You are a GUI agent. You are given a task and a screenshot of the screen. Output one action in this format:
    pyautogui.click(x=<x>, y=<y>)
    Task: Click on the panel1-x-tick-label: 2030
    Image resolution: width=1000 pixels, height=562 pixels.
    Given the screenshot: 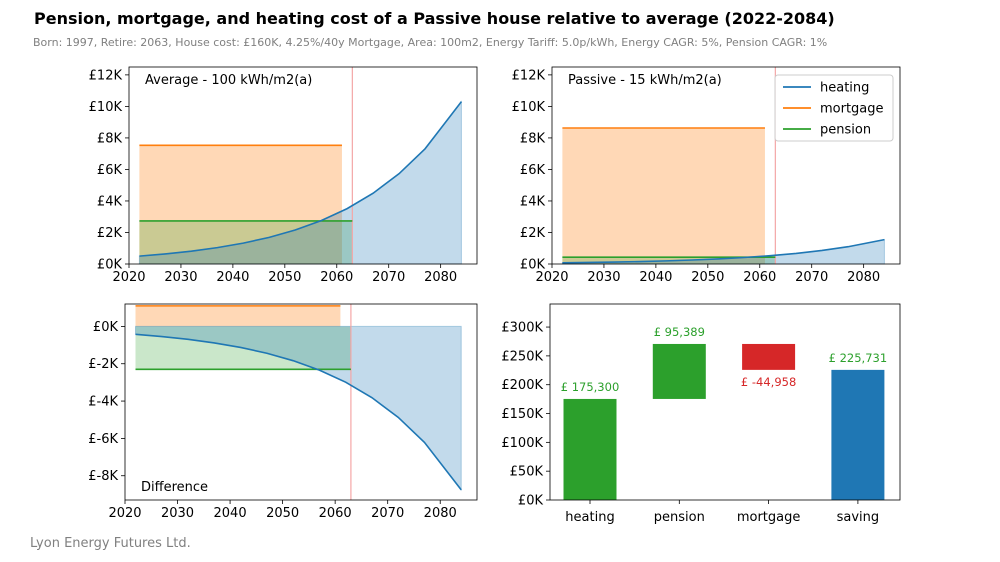 What is the action you would take?
    pyautogui.click(x=180, y=277)
    